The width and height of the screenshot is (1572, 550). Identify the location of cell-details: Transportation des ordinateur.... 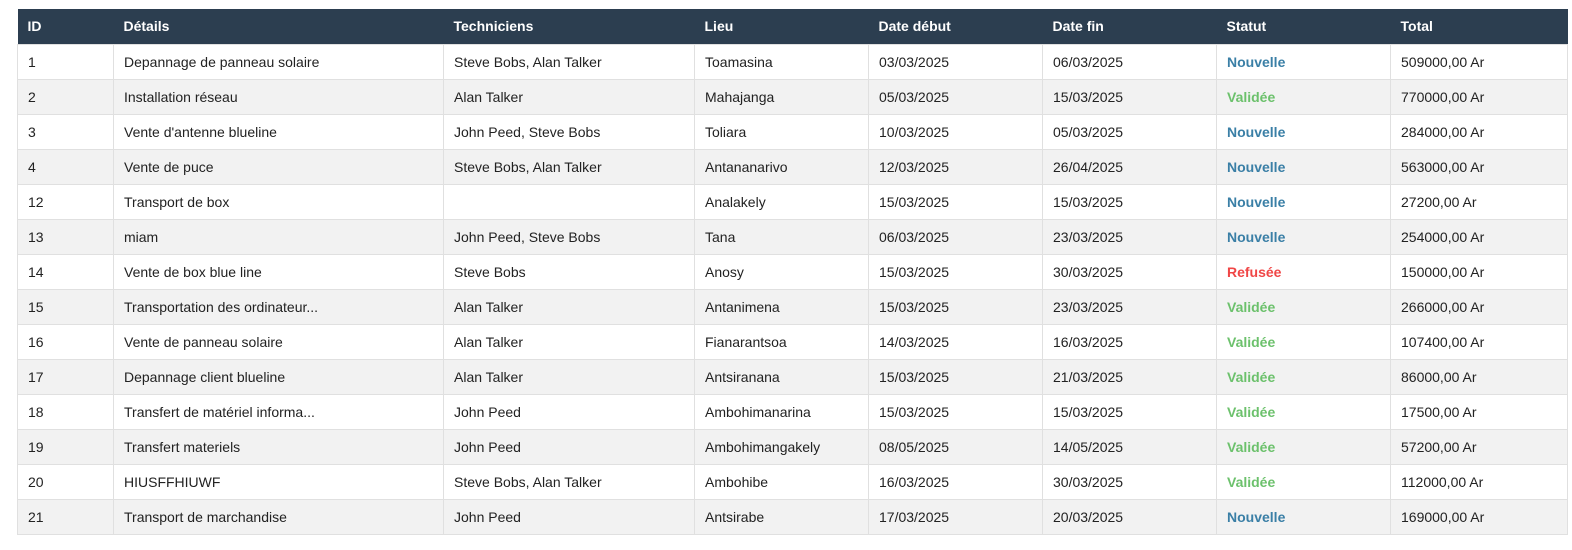
(278, 306).